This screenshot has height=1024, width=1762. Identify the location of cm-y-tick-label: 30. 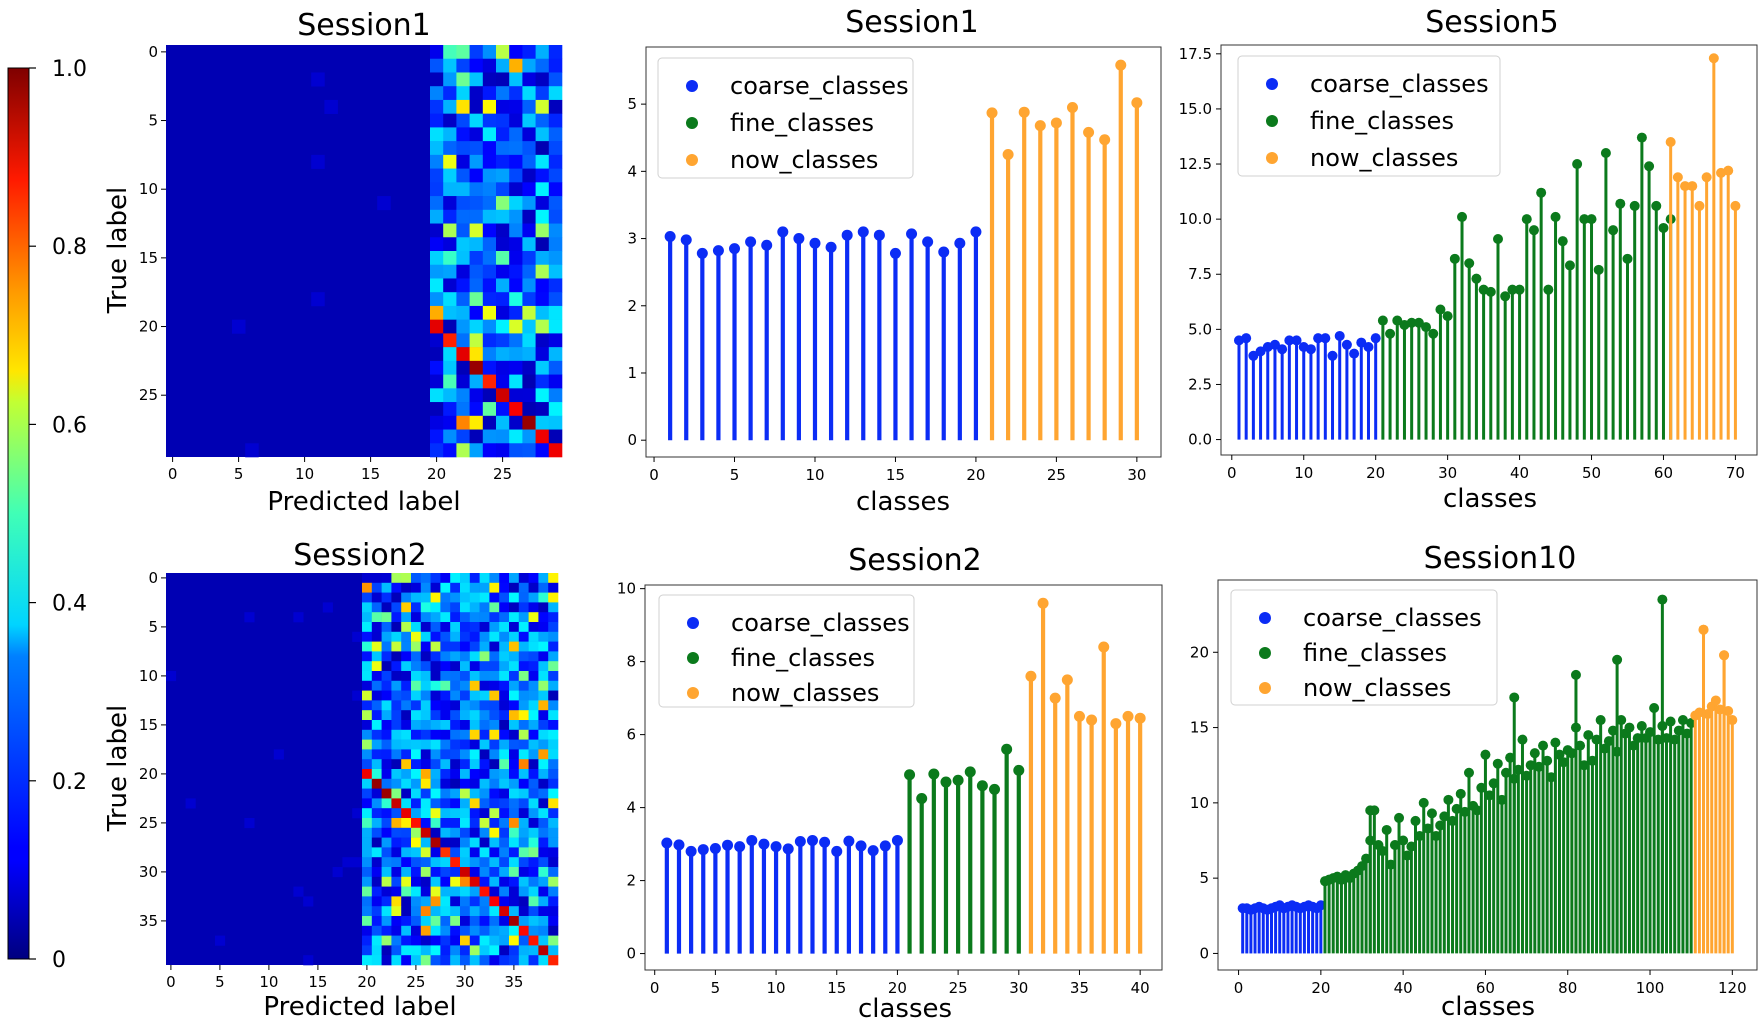
(148, 872).